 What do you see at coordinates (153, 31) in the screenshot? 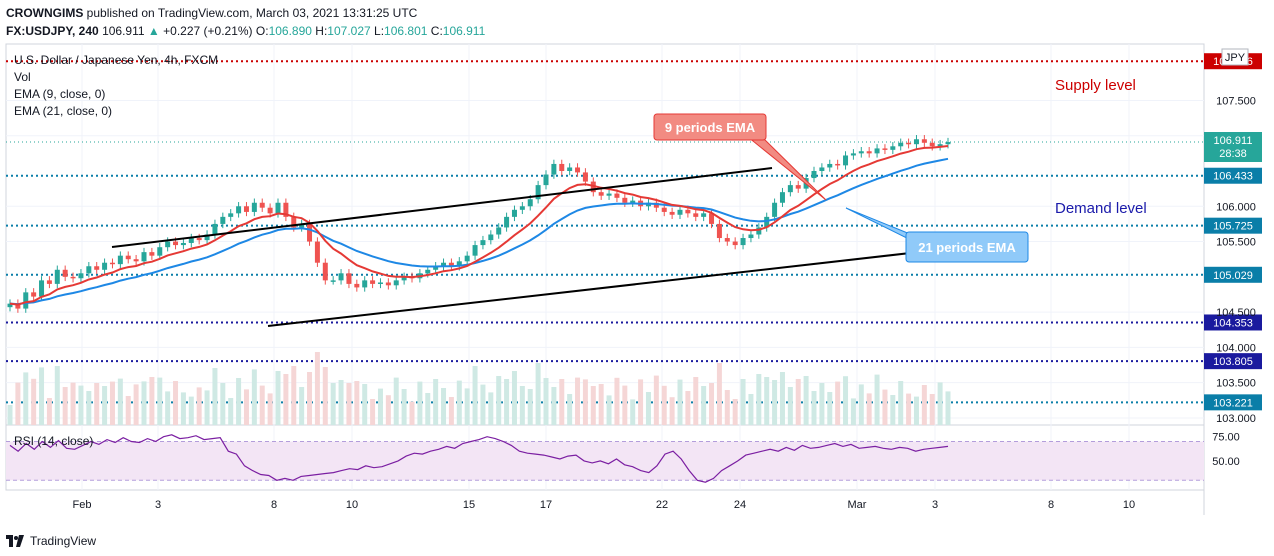
I see `up-arrow-icon: ▲` at bounding box center [153, 31].